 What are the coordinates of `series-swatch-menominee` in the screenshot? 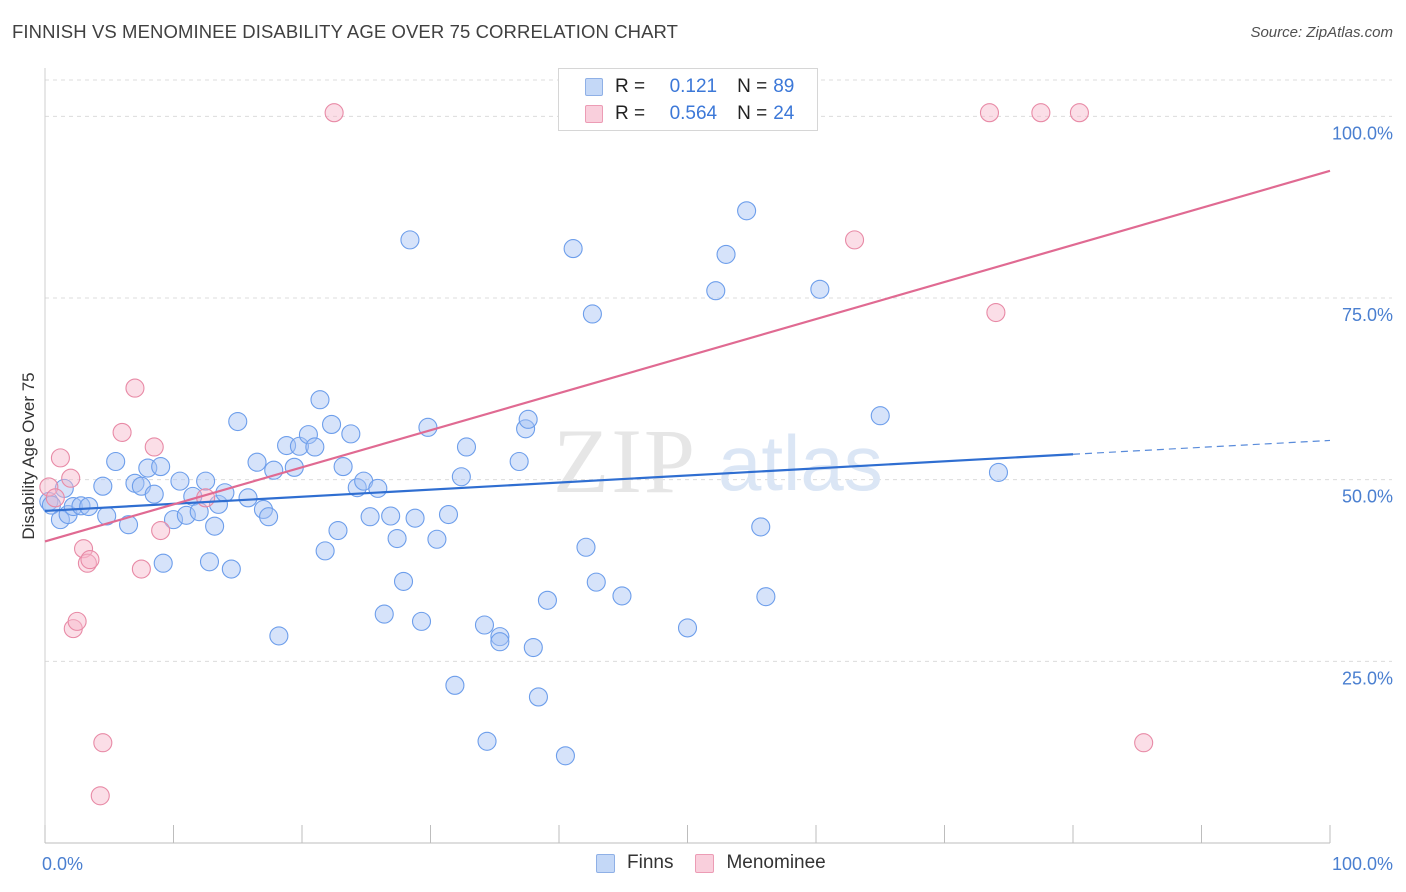 It's located at (705, 863).